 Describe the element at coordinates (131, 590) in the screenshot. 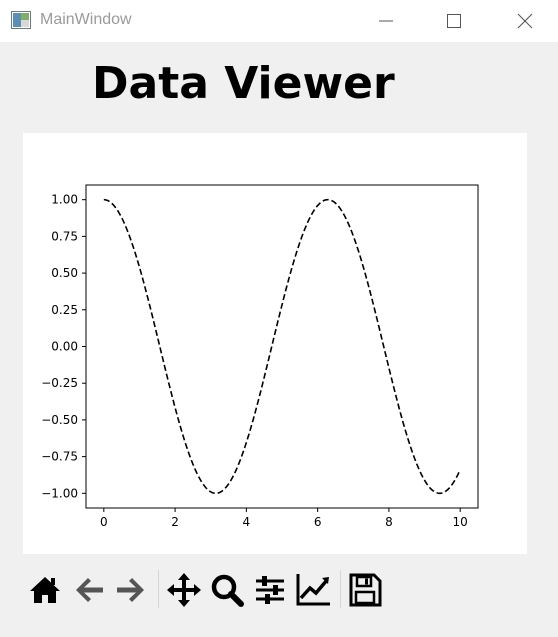

I see `forward-arrow-icon` at that location.